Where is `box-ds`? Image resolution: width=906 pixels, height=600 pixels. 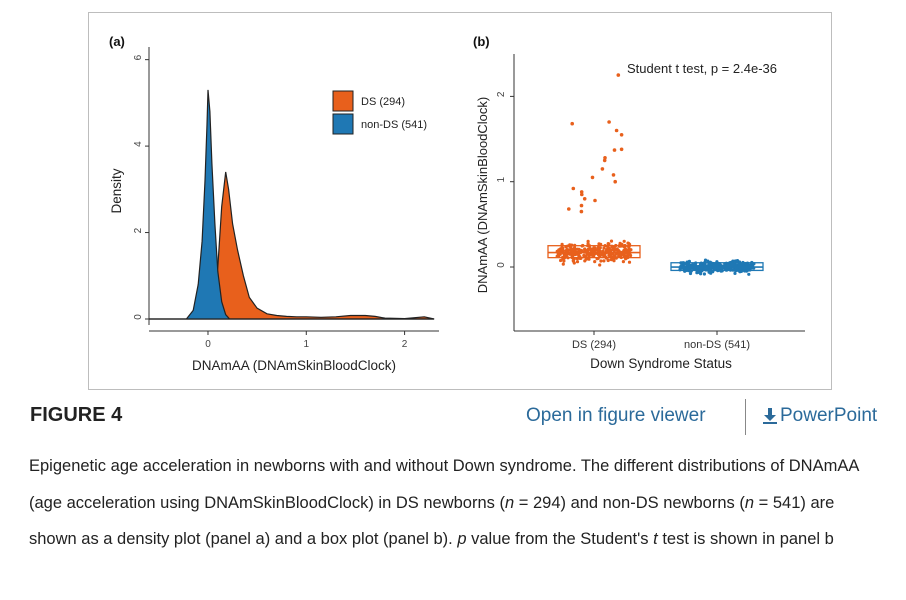
box-ds is located at coordinates (594, 252).